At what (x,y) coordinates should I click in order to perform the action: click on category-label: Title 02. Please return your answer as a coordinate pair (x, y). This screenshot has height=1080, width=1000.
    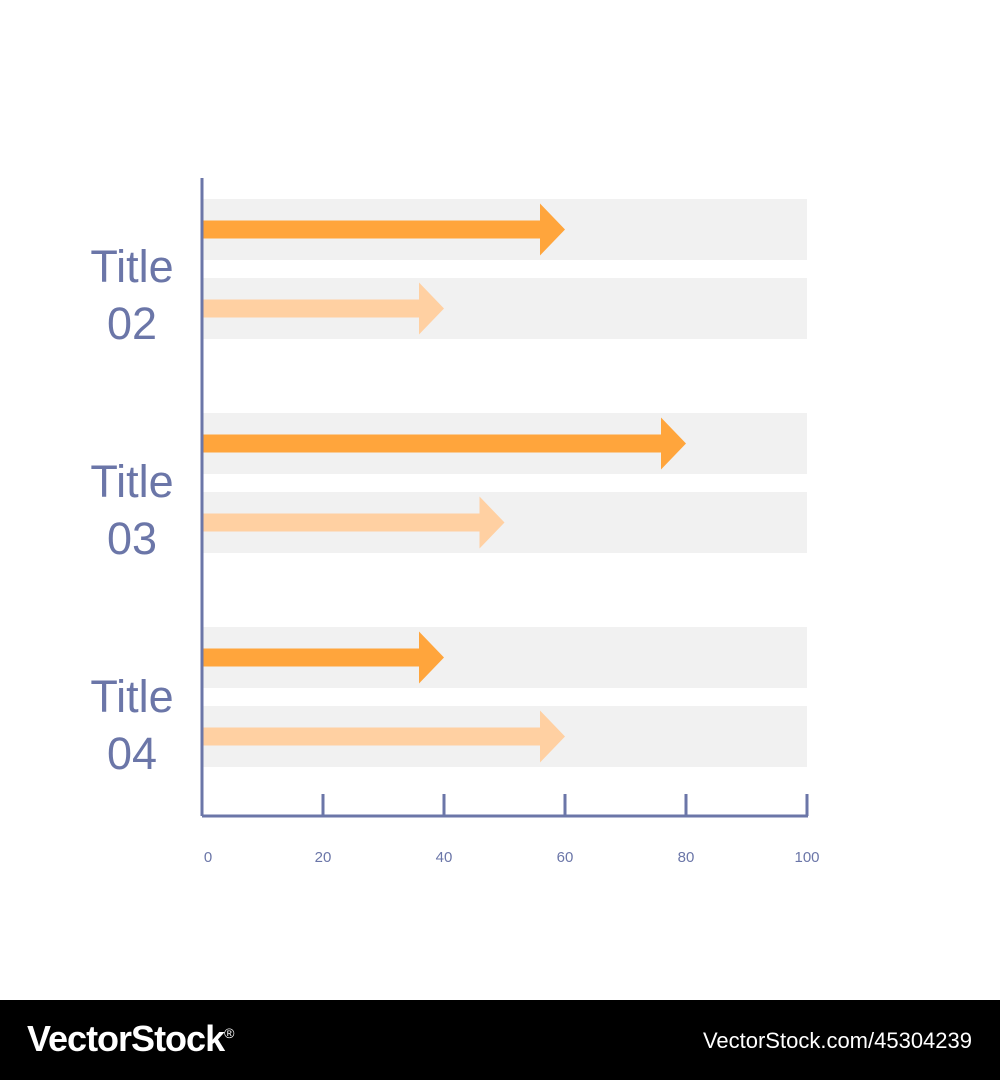
    Looking at the image, I should click on (132, 295).